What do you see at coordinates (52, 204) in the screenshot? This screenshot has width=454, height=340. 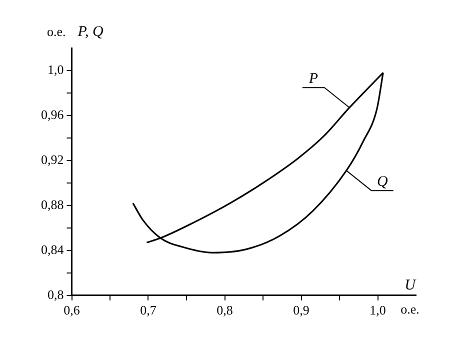 I see `y-tick-label: 0,88` at bounding box center [52, 204].